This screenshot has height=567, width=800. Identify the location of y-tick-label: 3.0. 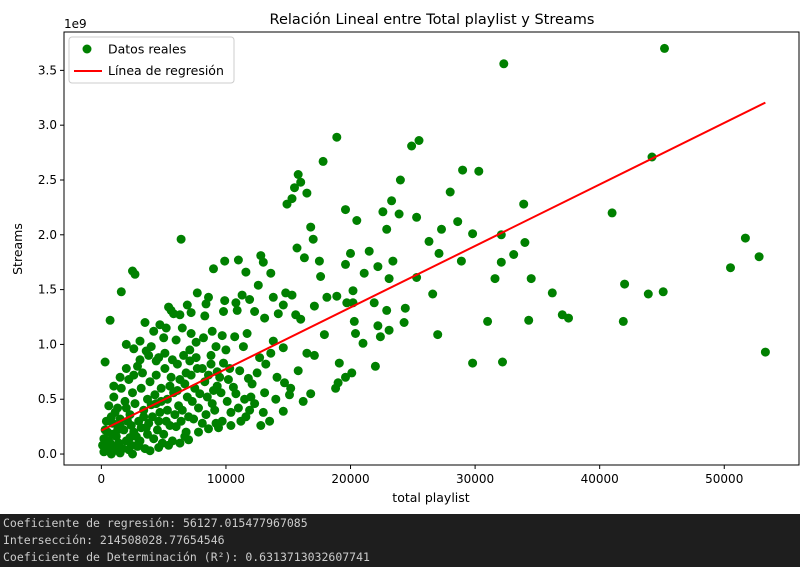
(47, 125).